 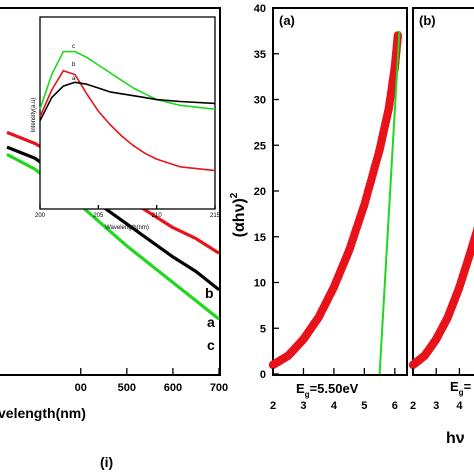 What do you see at coordinates (273, 406) in the screenshot?
I see `panel-a-xtick-label-0: 2` at bounding box center [273, 406].